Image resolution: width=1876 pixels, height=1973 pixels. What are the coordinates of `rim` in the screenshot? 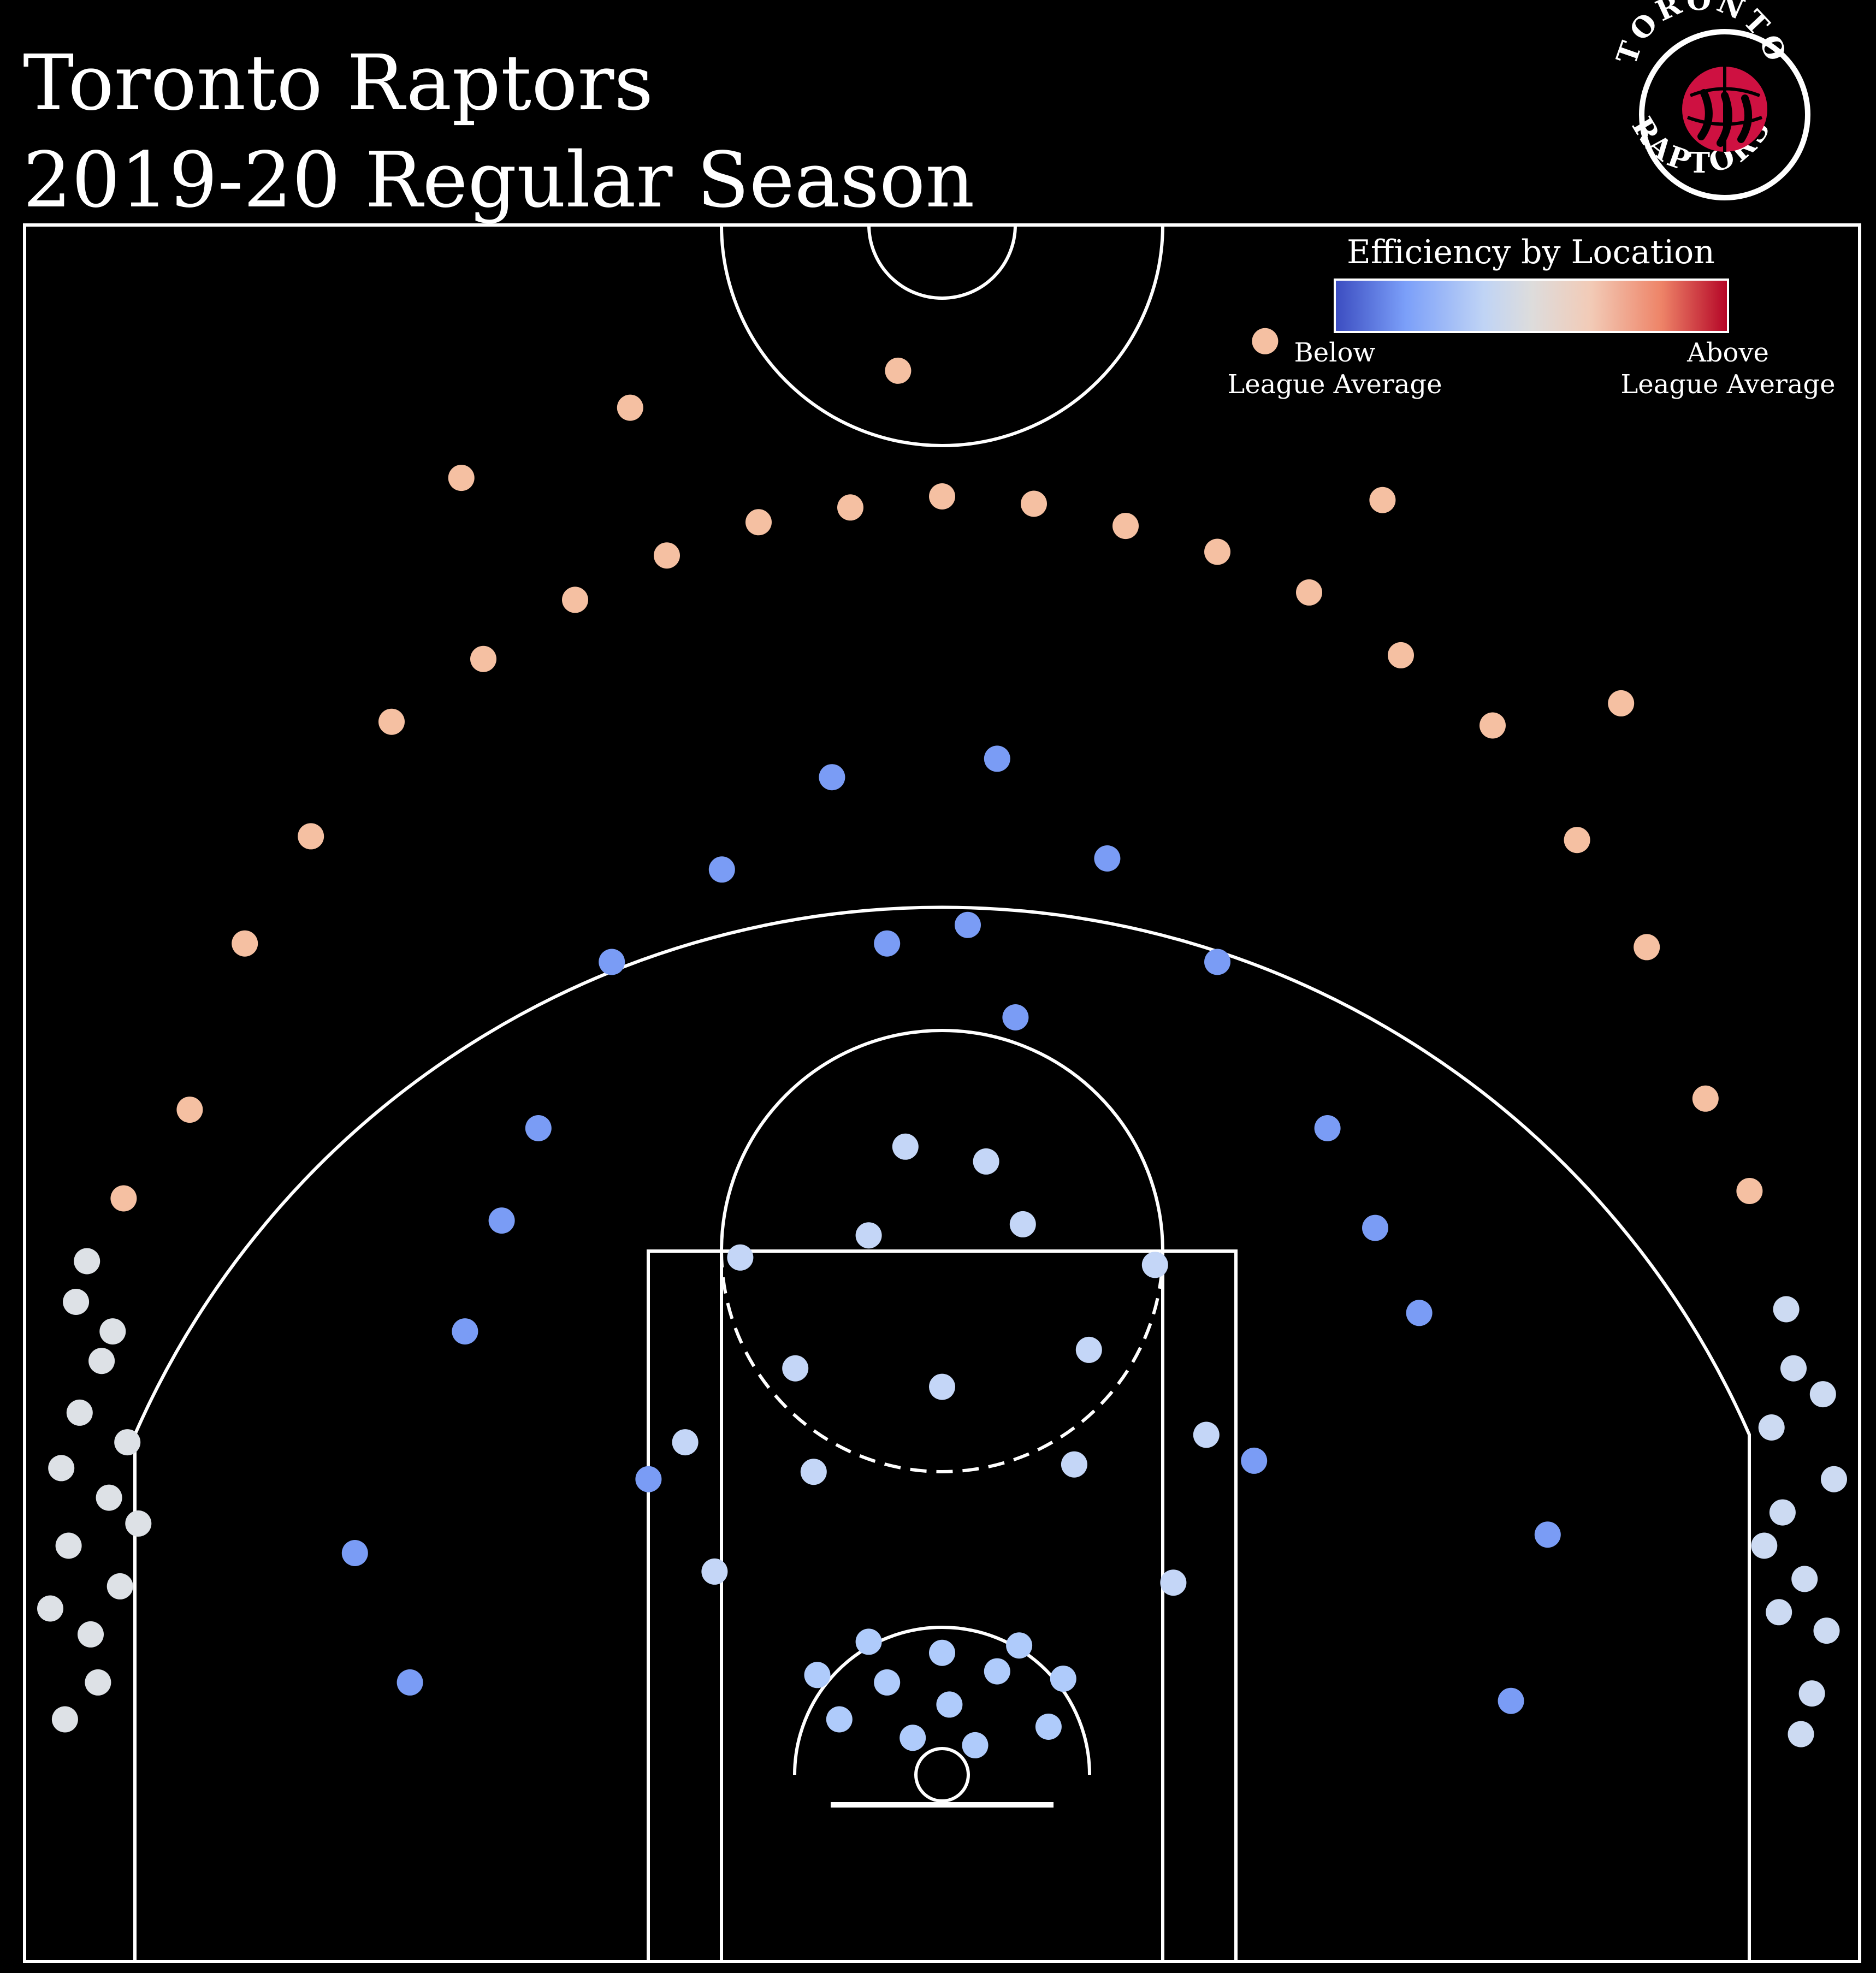 It's located at (942, 1775).